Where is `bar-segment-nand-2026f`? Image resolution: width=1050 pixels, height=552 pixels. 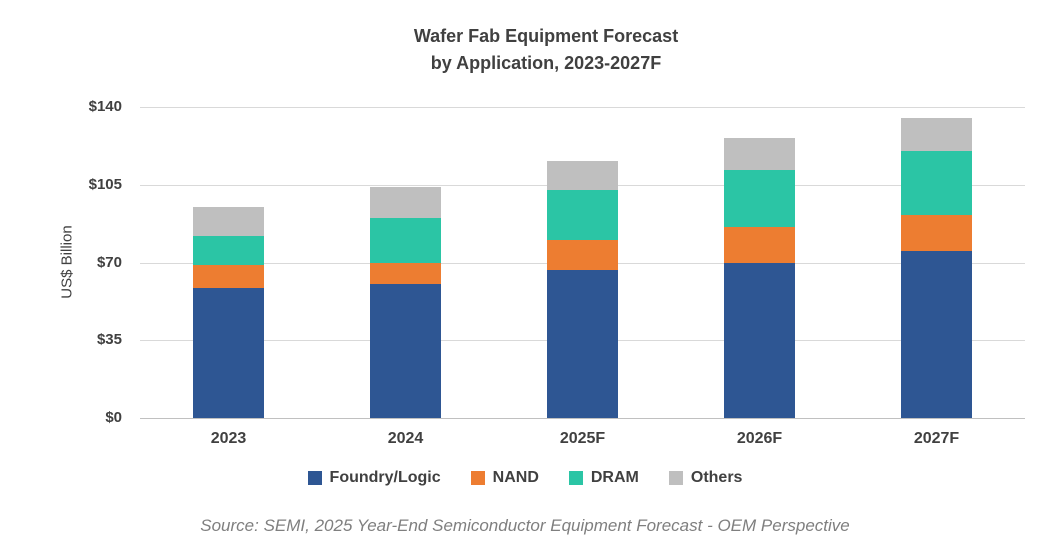
bar-segment-nand-2026f is located at coordinates (759, 244).